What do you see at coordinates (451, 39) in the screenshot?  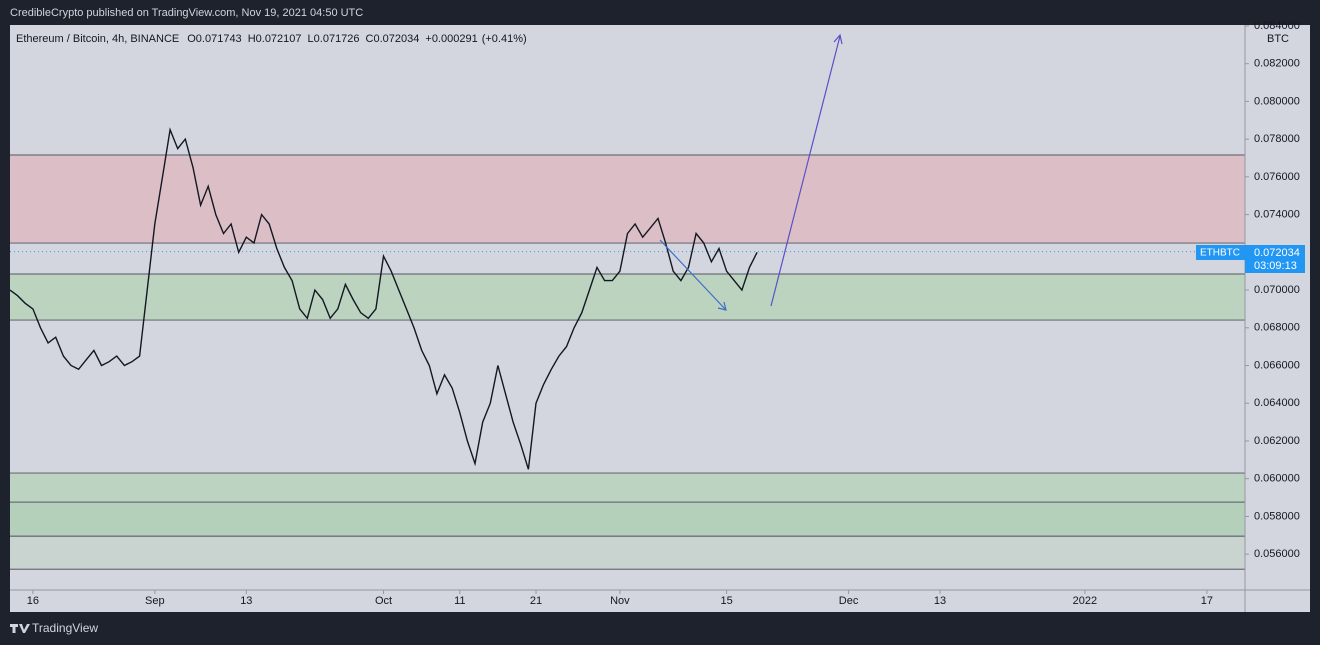 I see `legend-change: +0.000291` at bounding box center [451, 39].